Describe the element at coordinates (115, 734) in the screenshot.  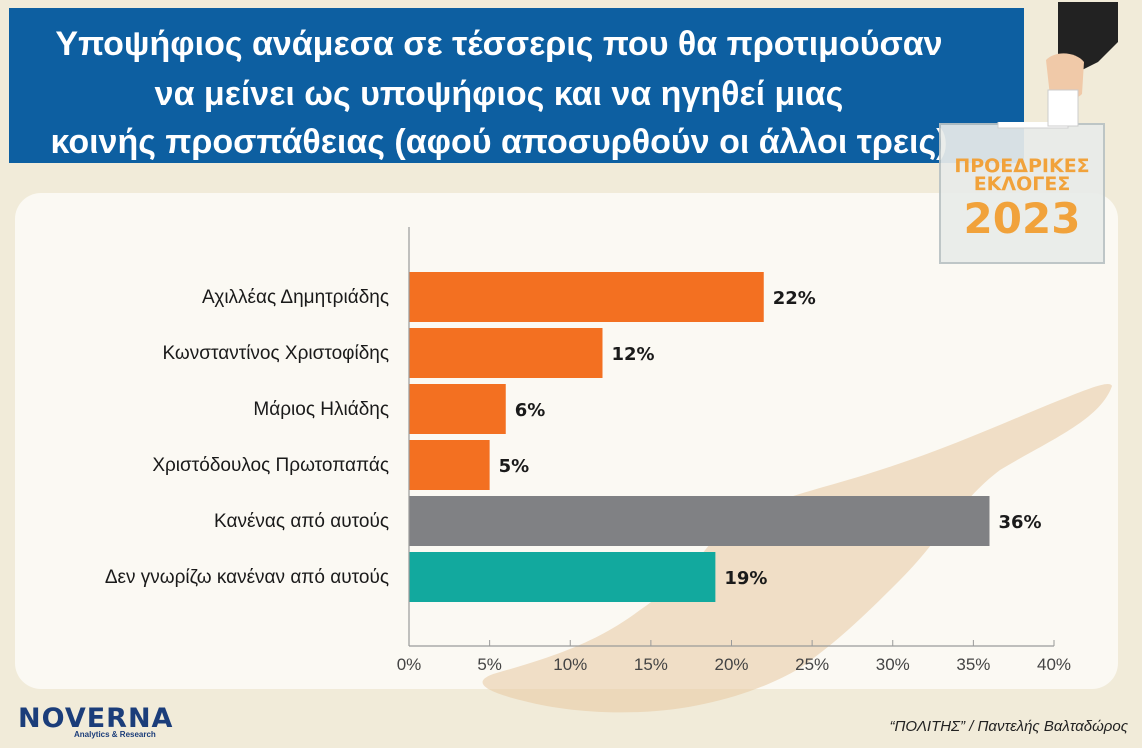
I see `logo-subtitle: Analytics & Research` at that location.